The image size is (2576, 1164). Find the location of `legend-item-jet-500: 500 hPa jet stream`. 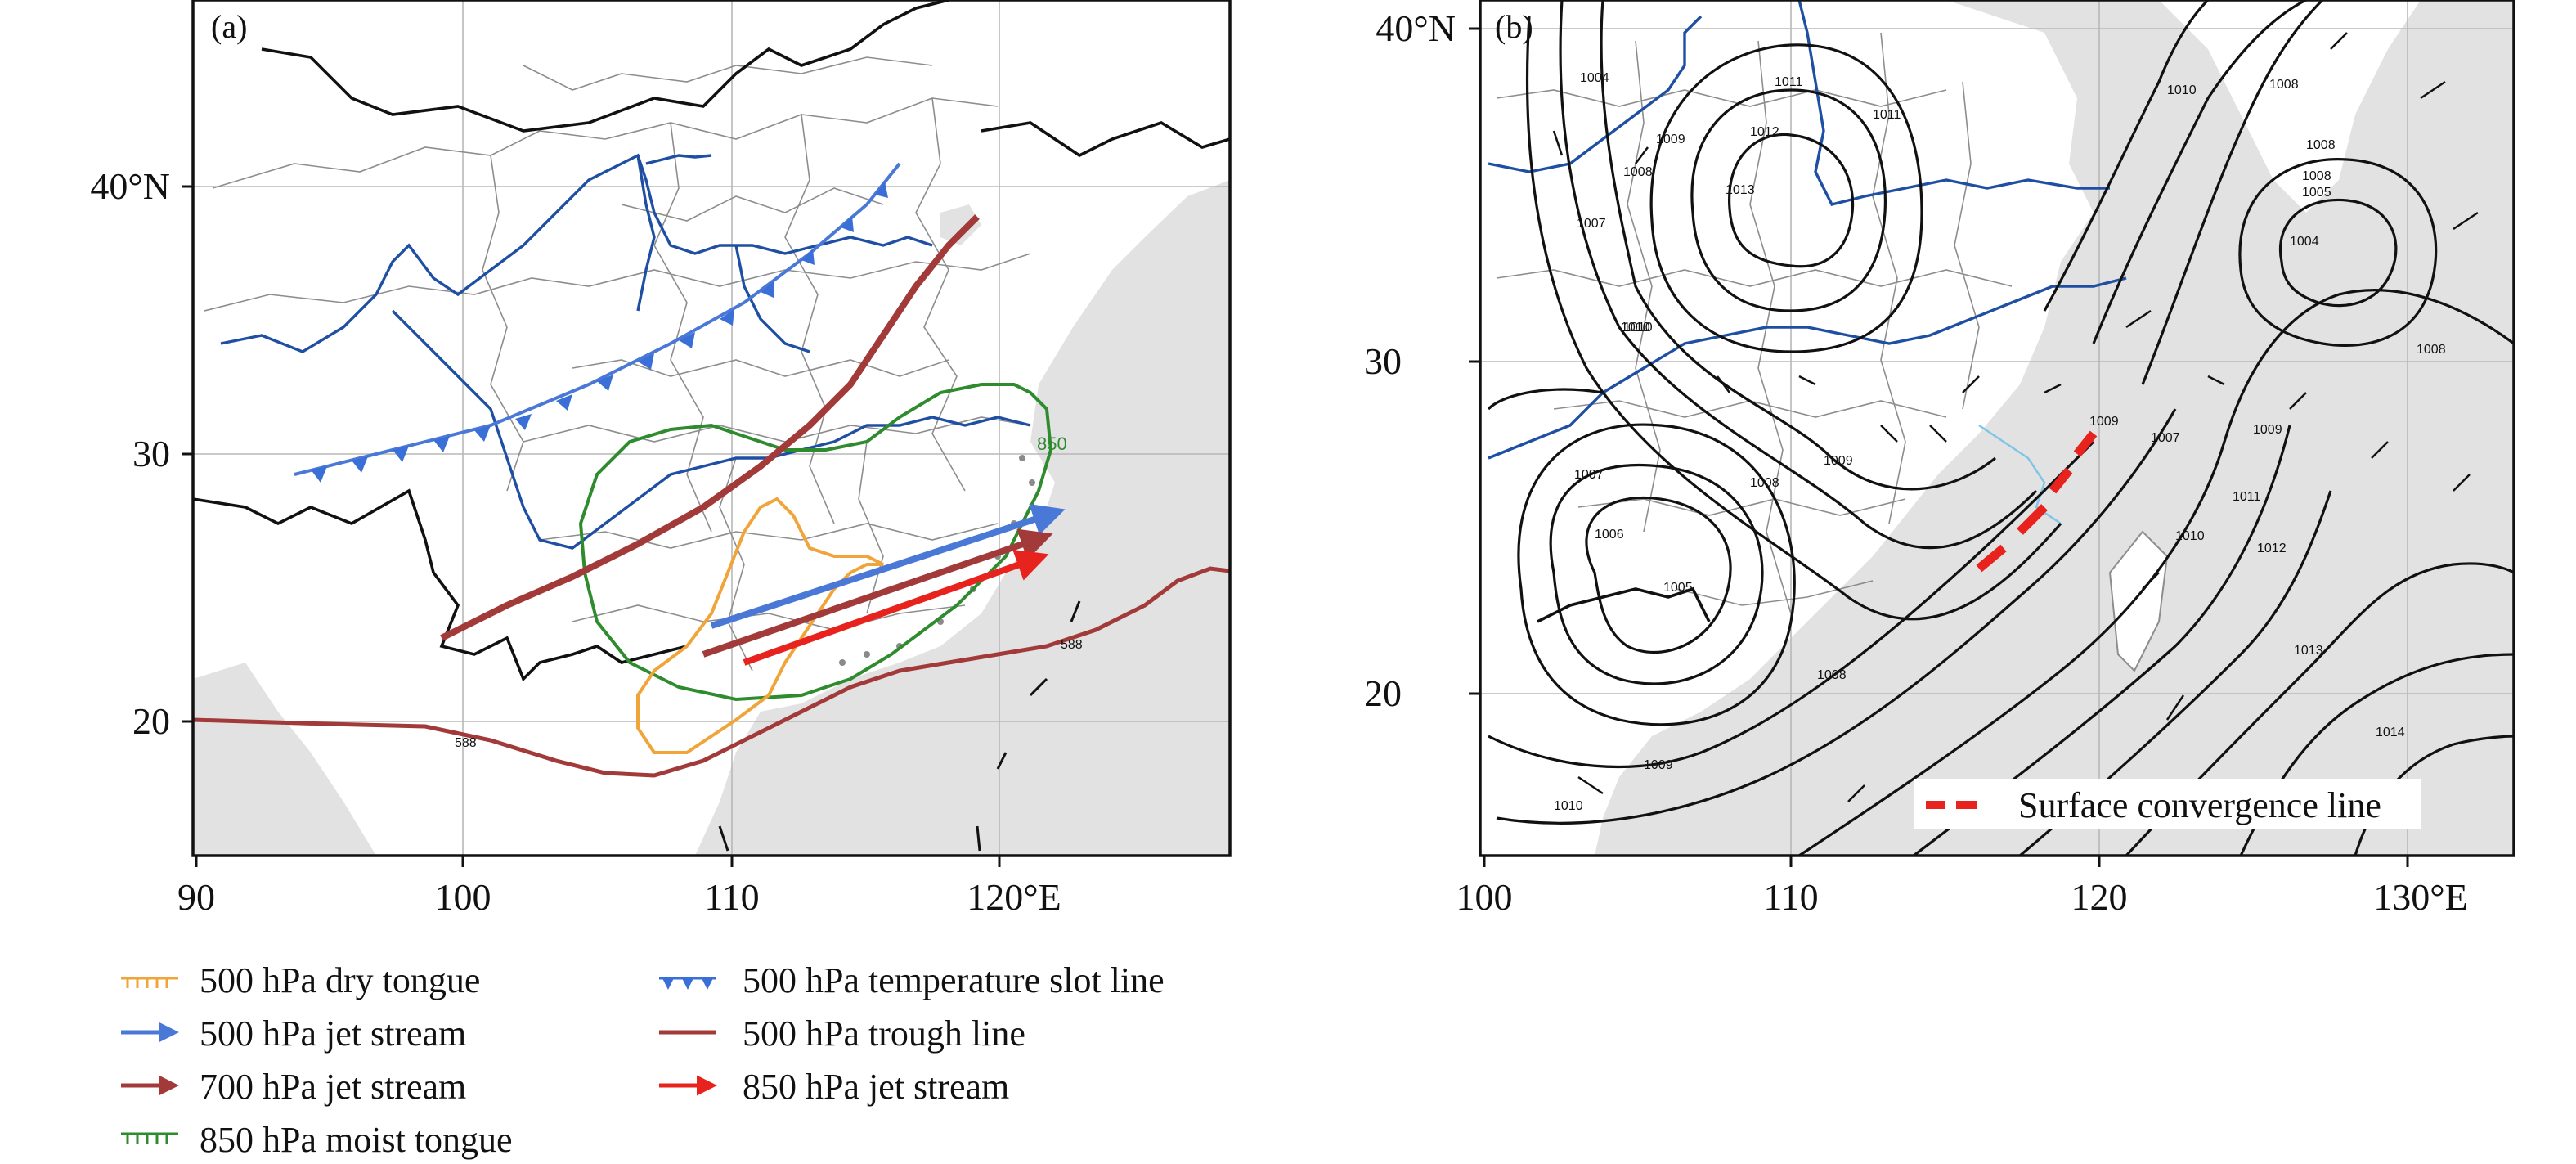

legend-item-jet-500: 500 hPa jet stream is located at coordinates (293, 1033).